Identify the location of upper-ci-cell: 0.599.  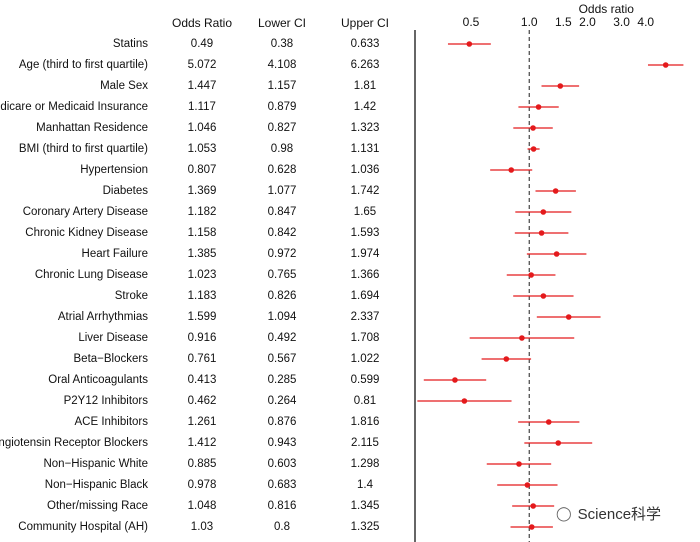
(365, 380).